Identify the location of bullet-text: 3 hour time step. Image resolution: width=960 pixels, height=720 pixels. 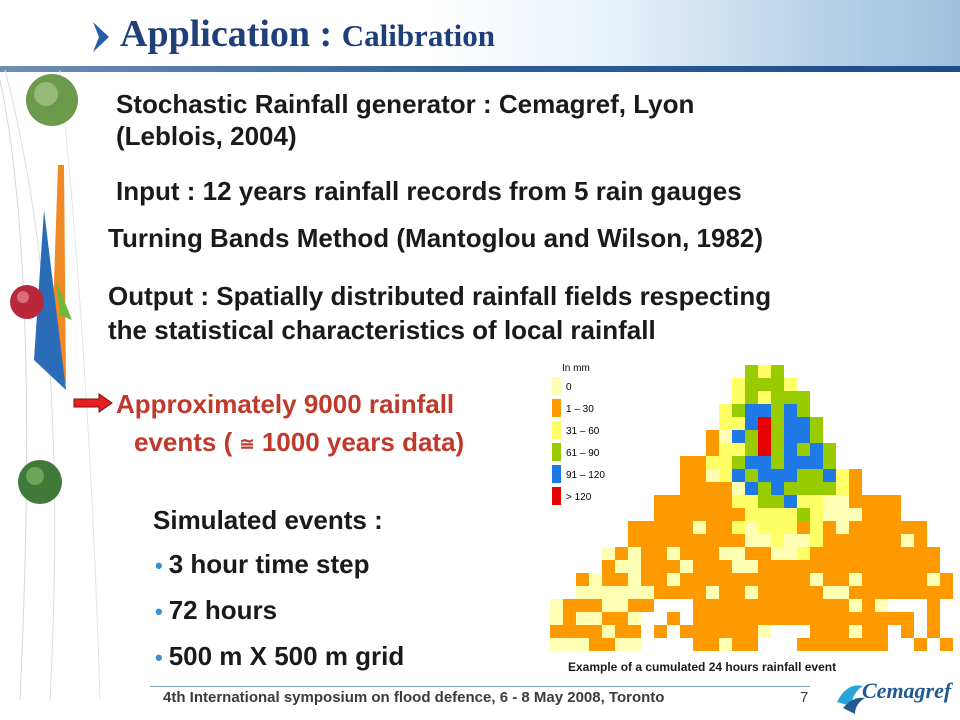
(269, 564).